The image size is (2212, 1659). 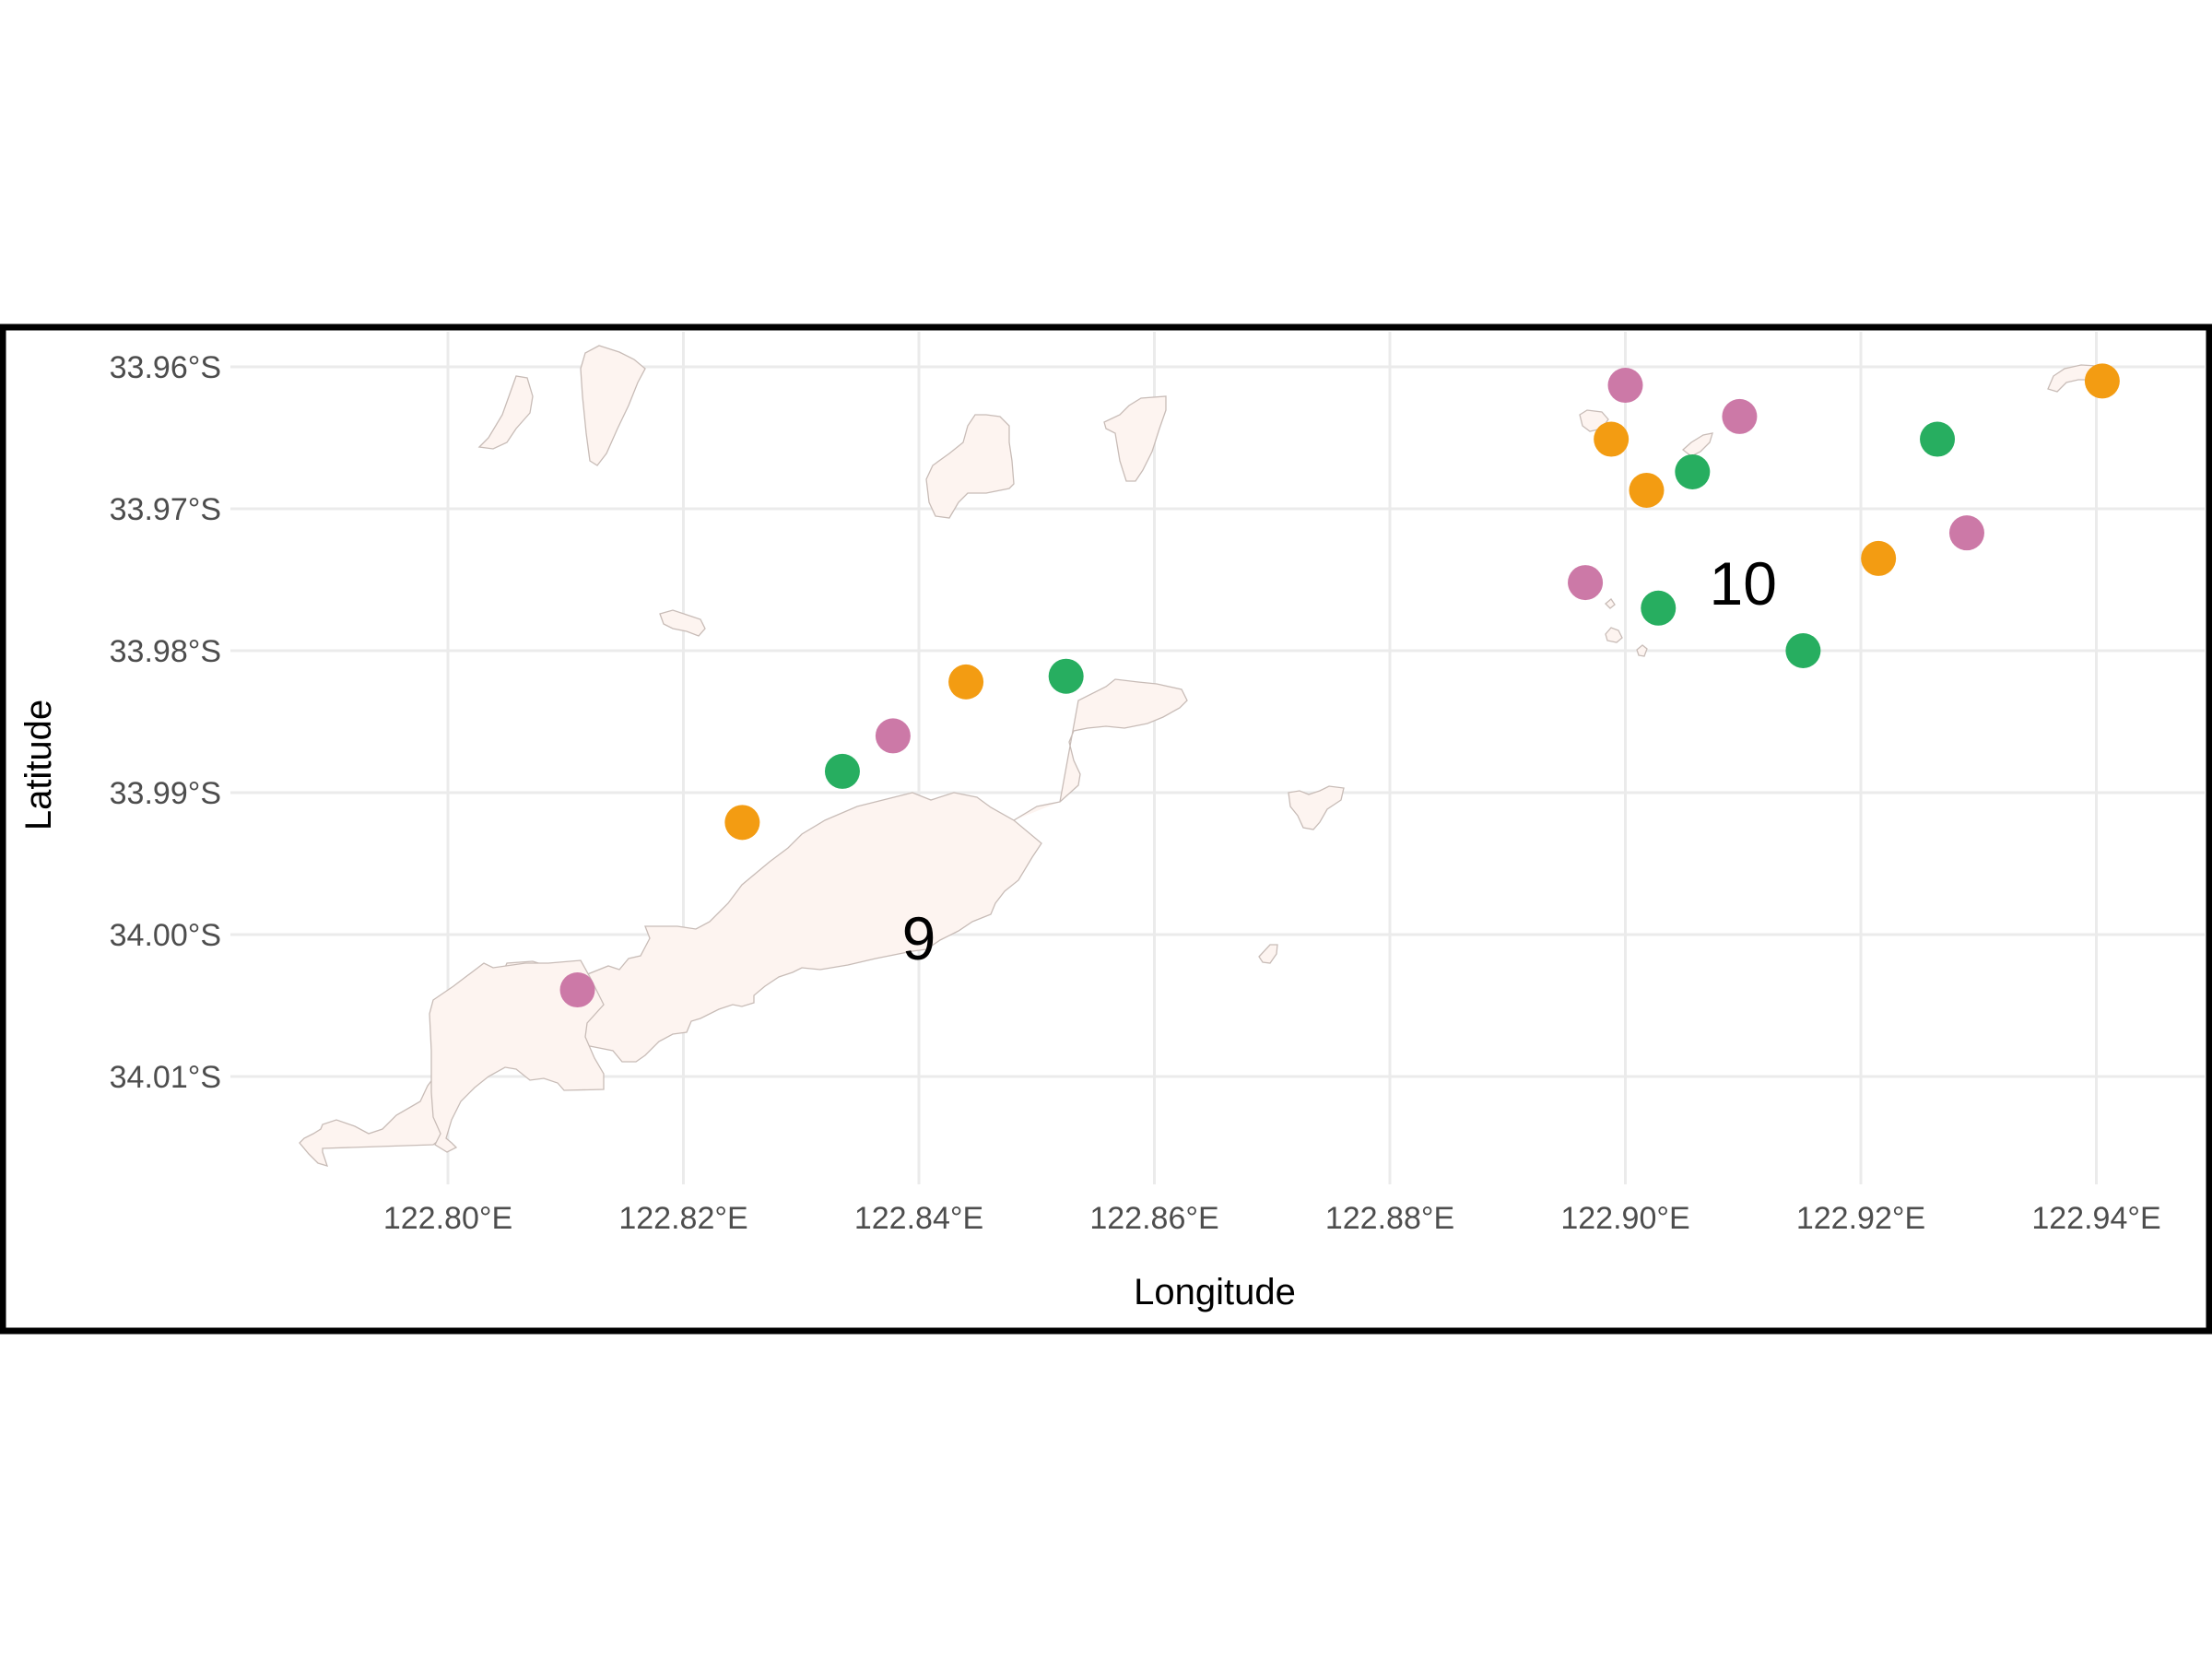 I want to click on west-island, so click(x=517, y=1056).